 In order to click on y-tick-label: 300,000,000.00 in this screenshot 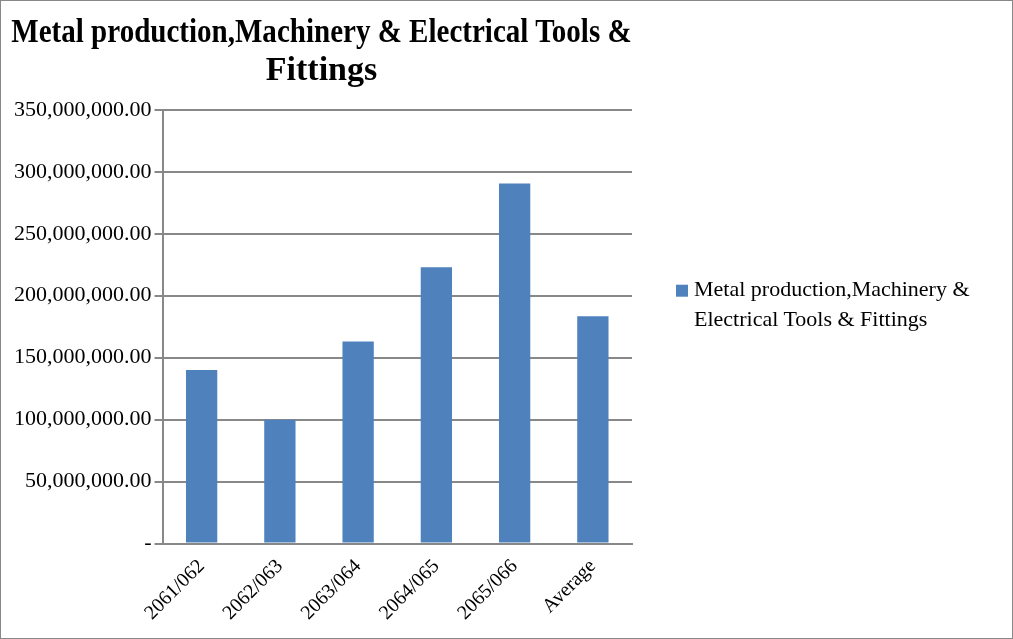, I will do `click(83, 170)`.